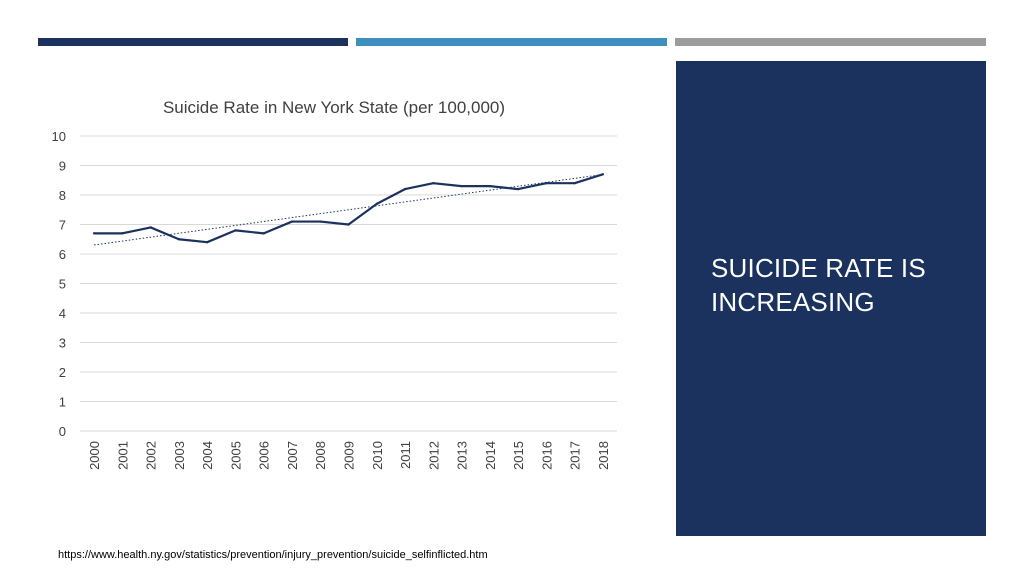 Image resolution: width=1024 pixels, height=576 pixels. Describe the element at coordinates (179, 455) in the screenshot. I see `x-tick-label: 2003` at that location.